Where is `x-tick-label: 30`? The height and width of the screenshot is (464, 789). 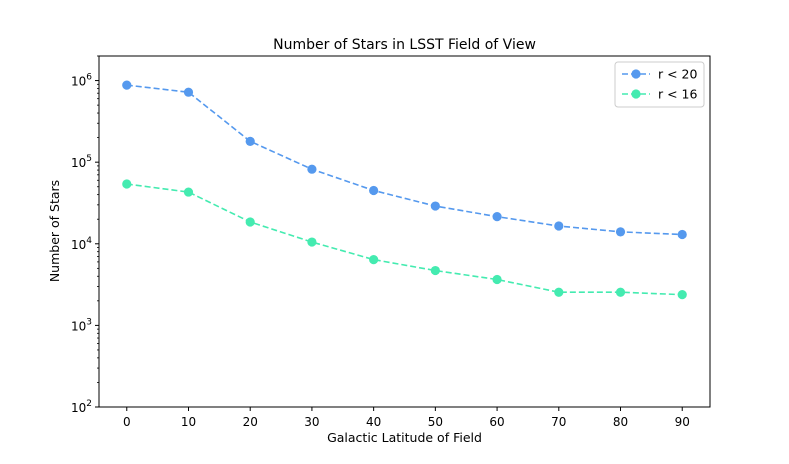
x-tick-label: 30 is located at coordinates (311, 422).